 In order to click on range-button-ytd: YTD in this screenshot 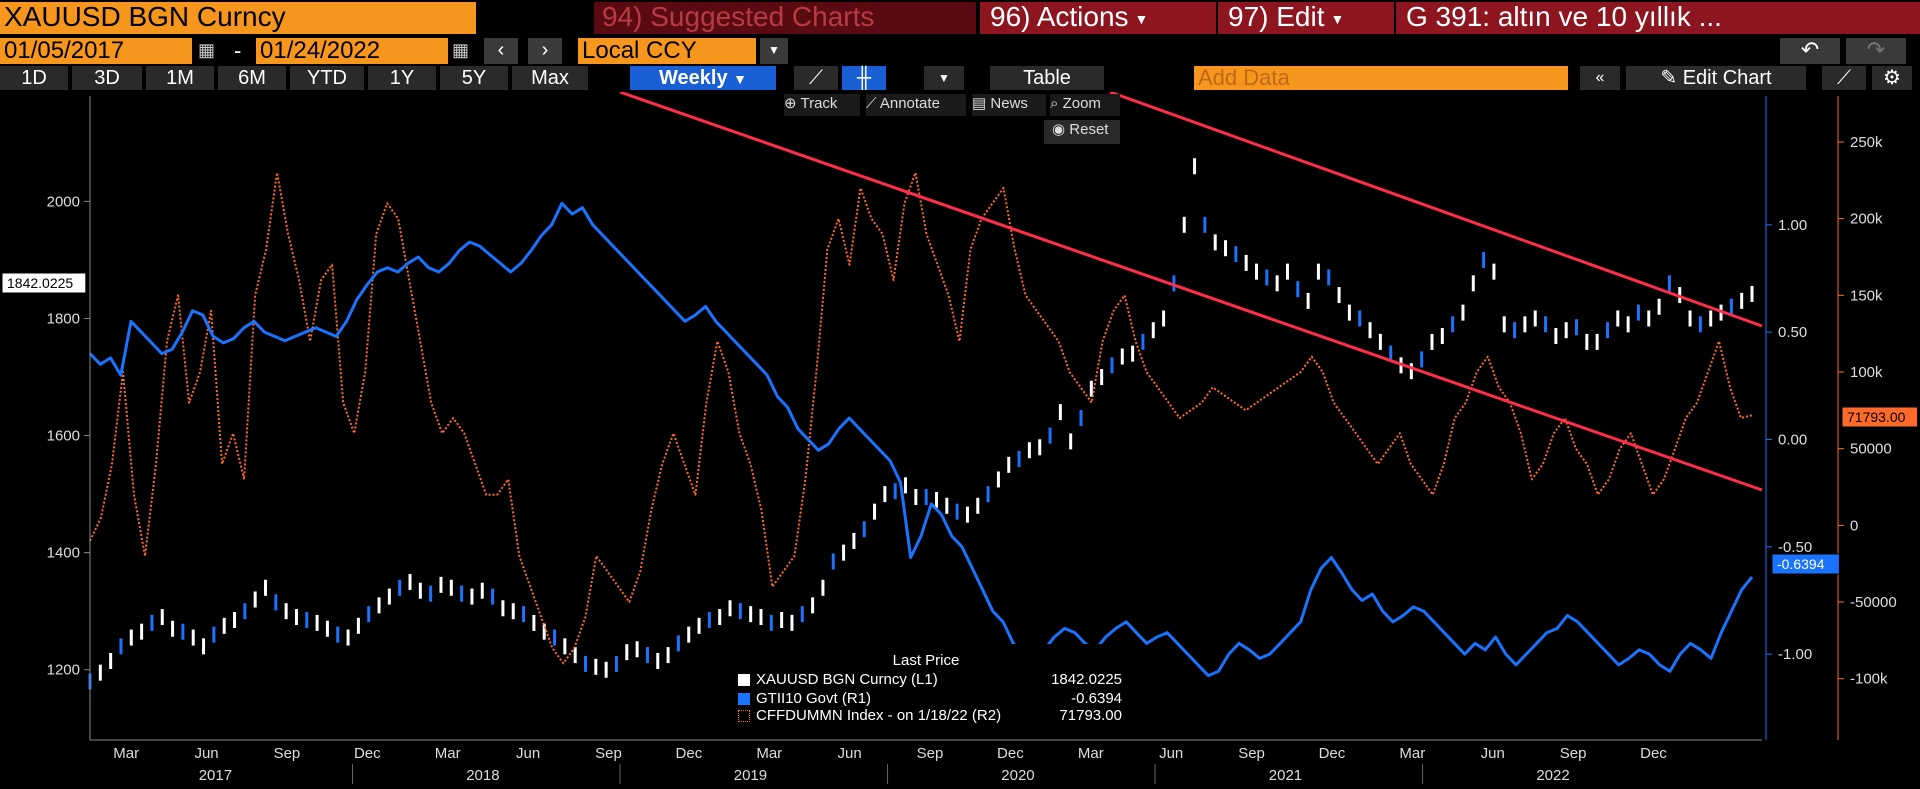, I will do `click(327, 78)`.